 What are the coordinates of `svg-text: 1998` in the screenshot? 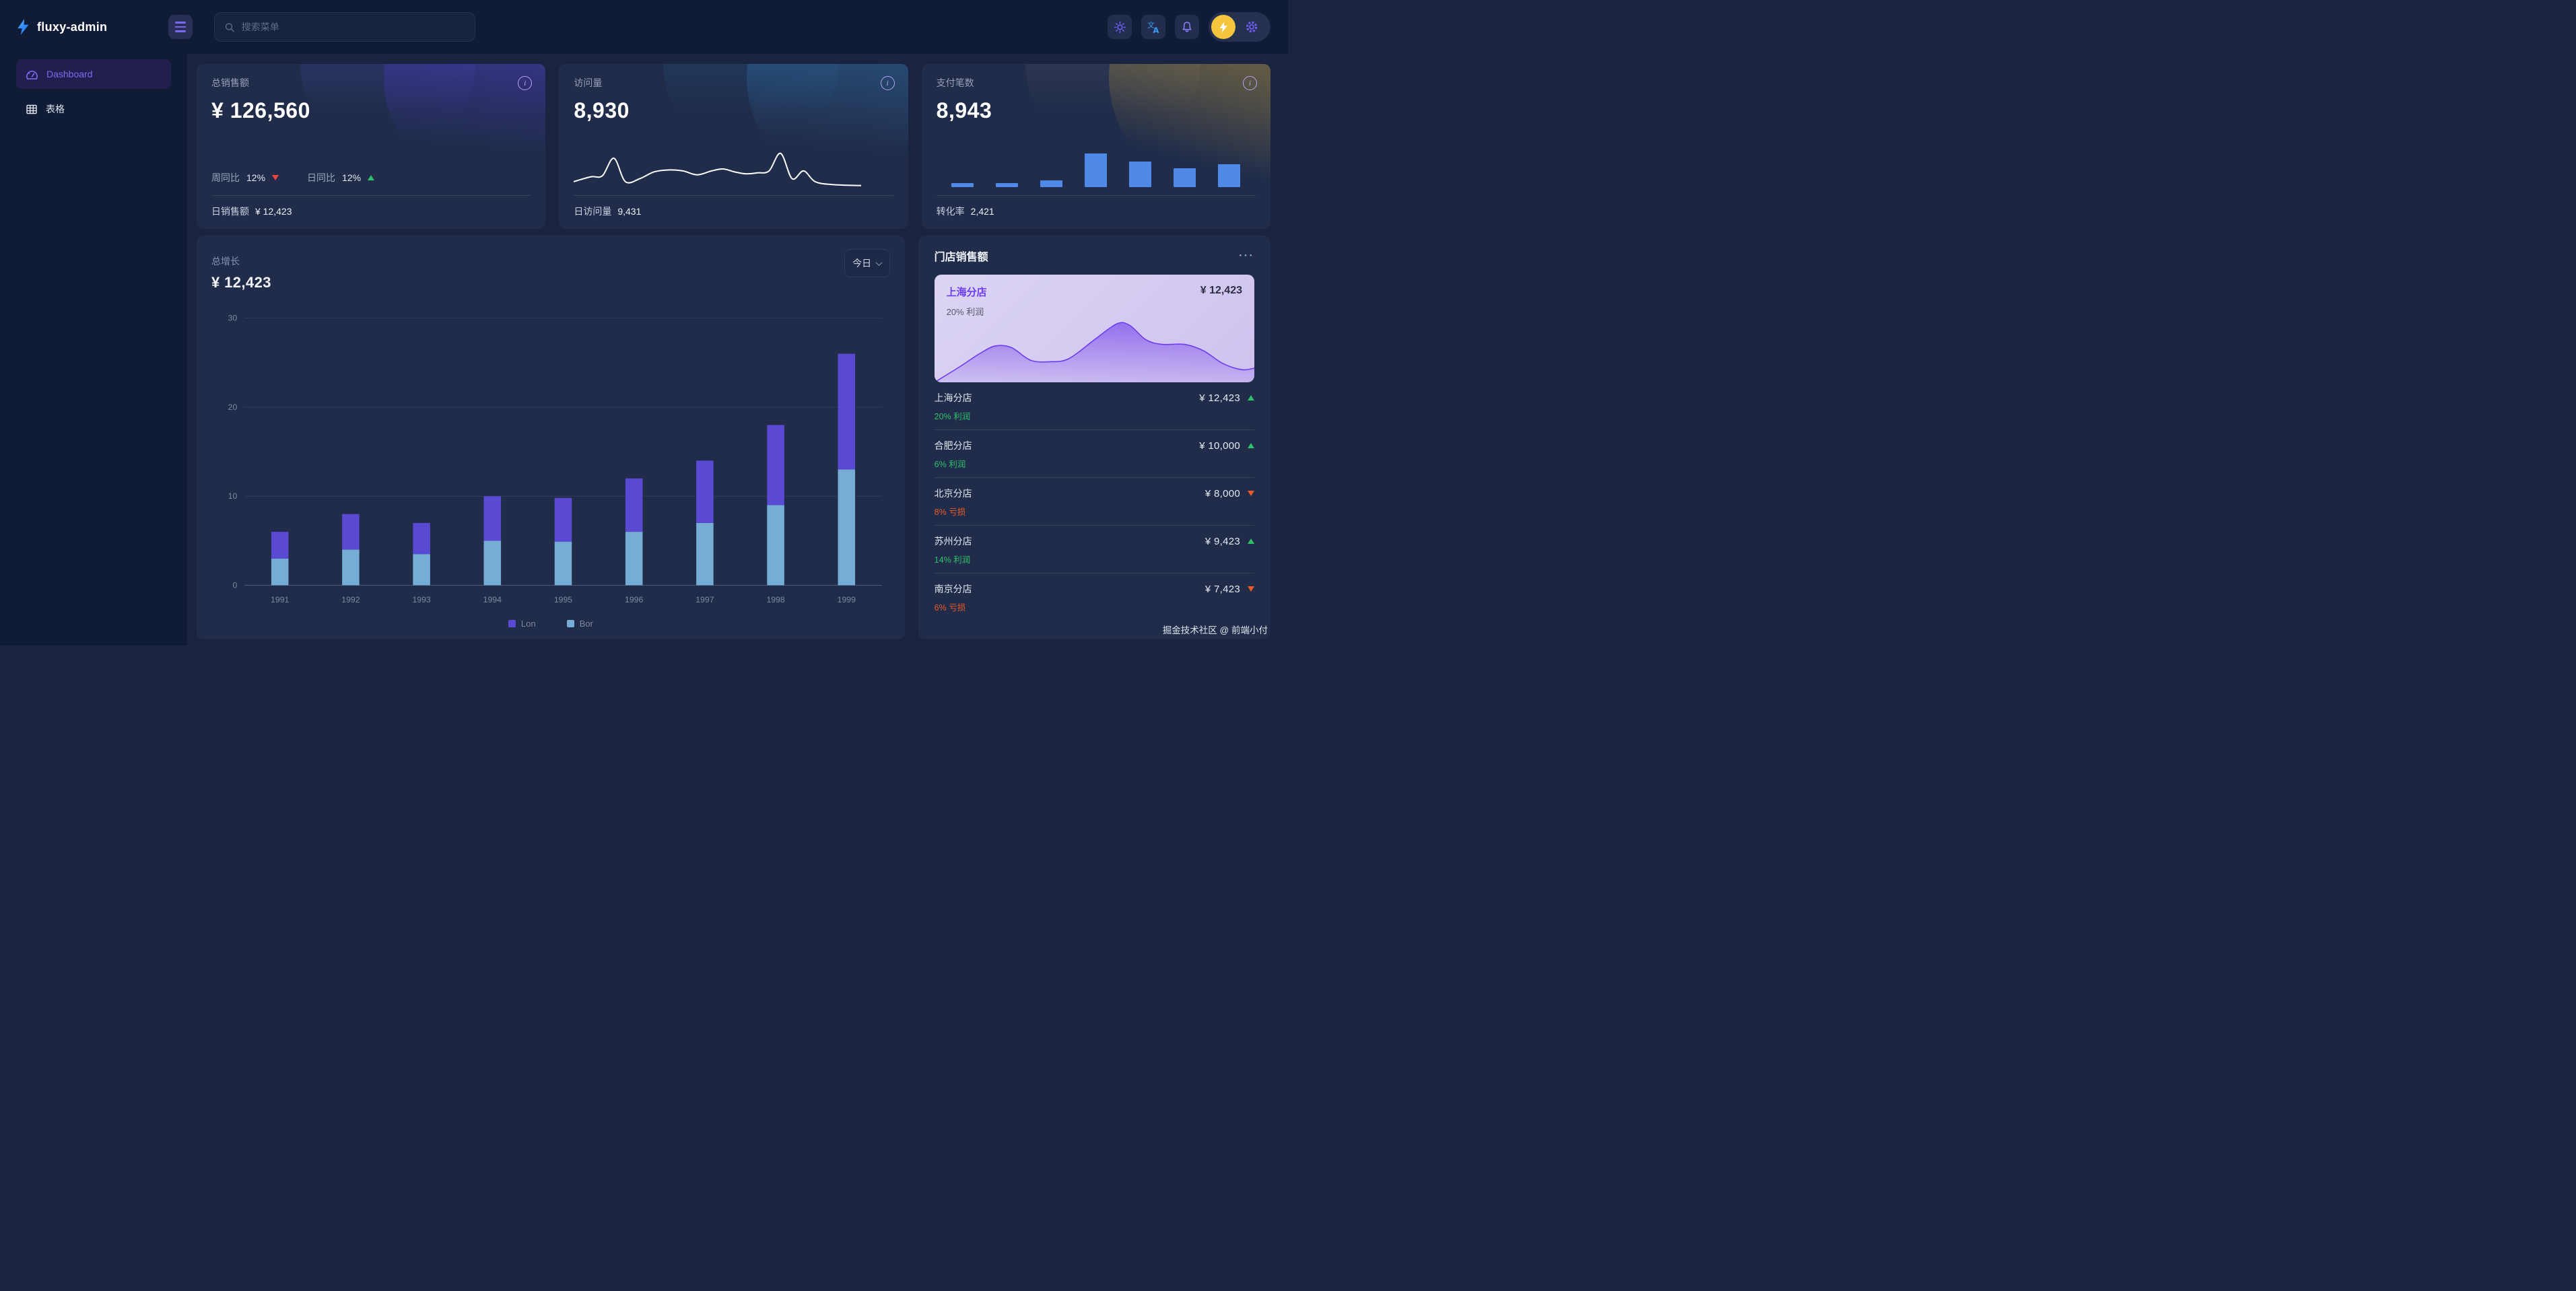 It's located at (775, 599).